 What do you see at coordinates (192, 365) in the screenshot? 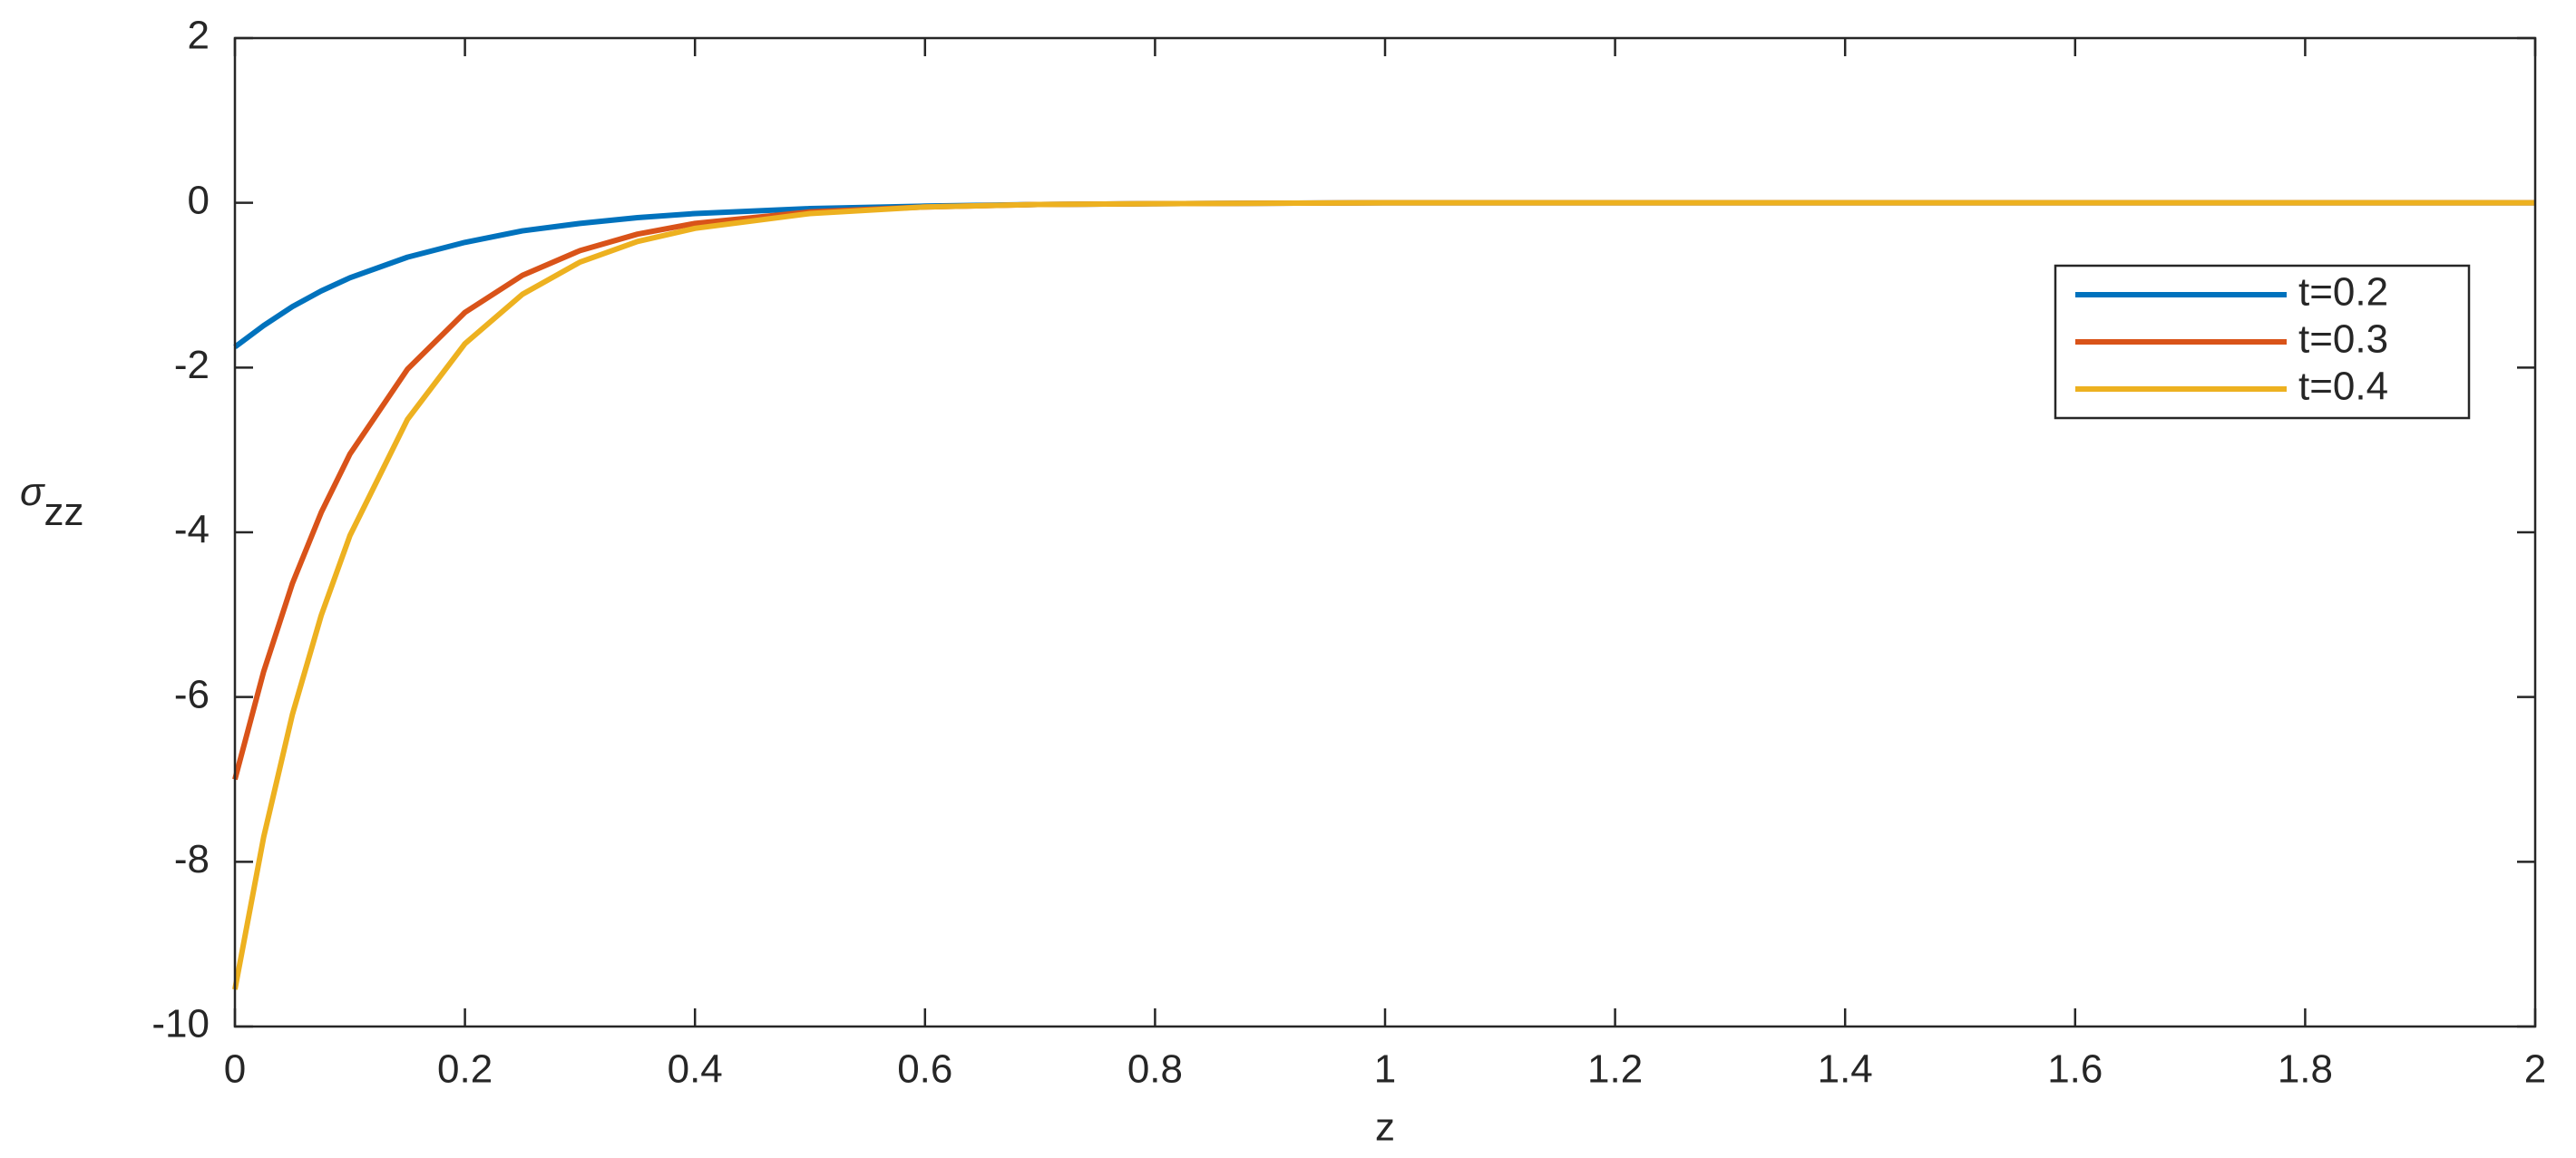
I see `y-tick-label: -2` at bounding box center [192, 365].